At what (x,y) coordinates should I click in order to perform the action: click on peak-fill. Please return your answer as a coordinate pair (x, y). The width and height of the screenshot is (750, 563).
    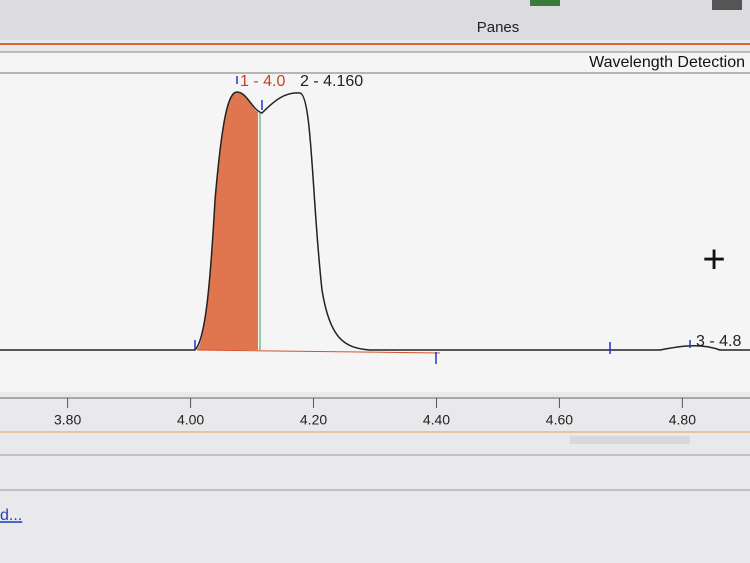
    Looking at the image, I should click on (227, 221).